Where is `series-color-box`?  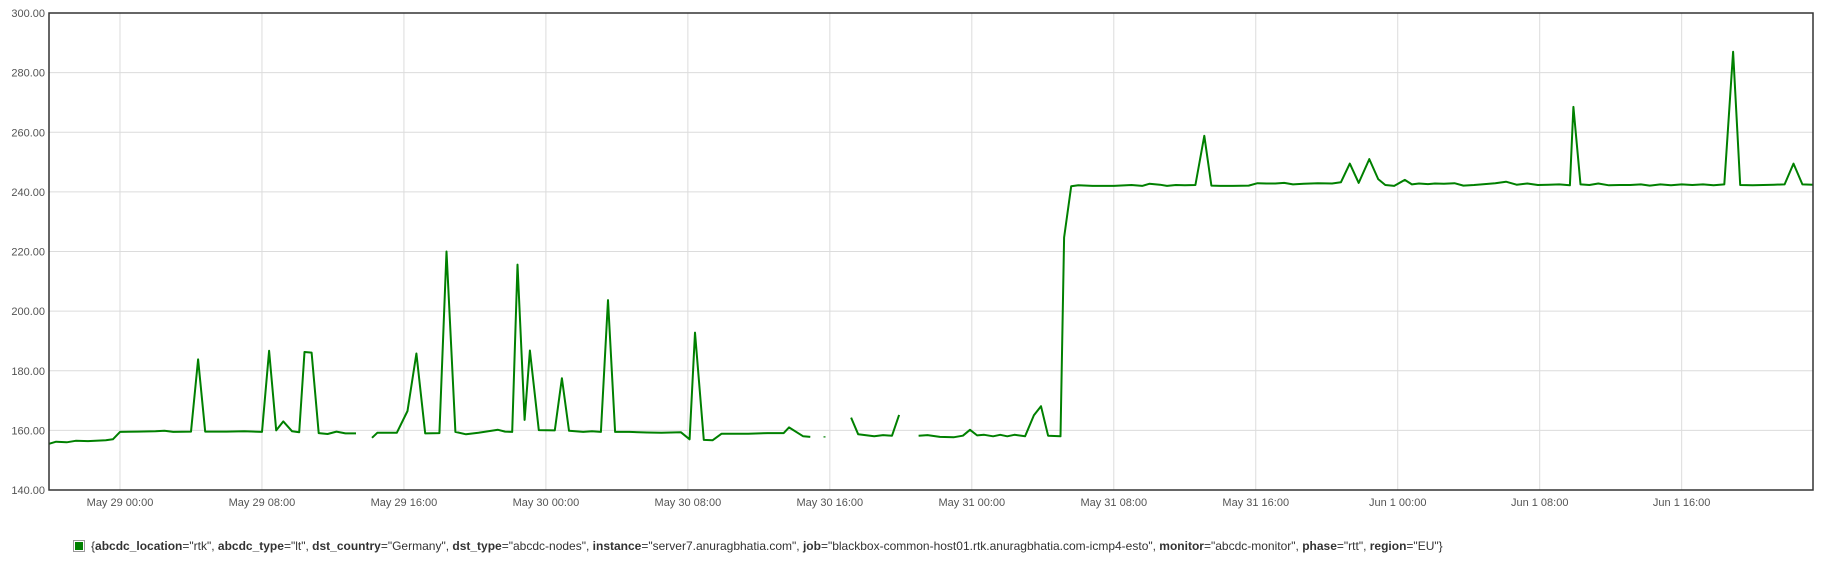
series-color-box is located at coordinates (79, 546).